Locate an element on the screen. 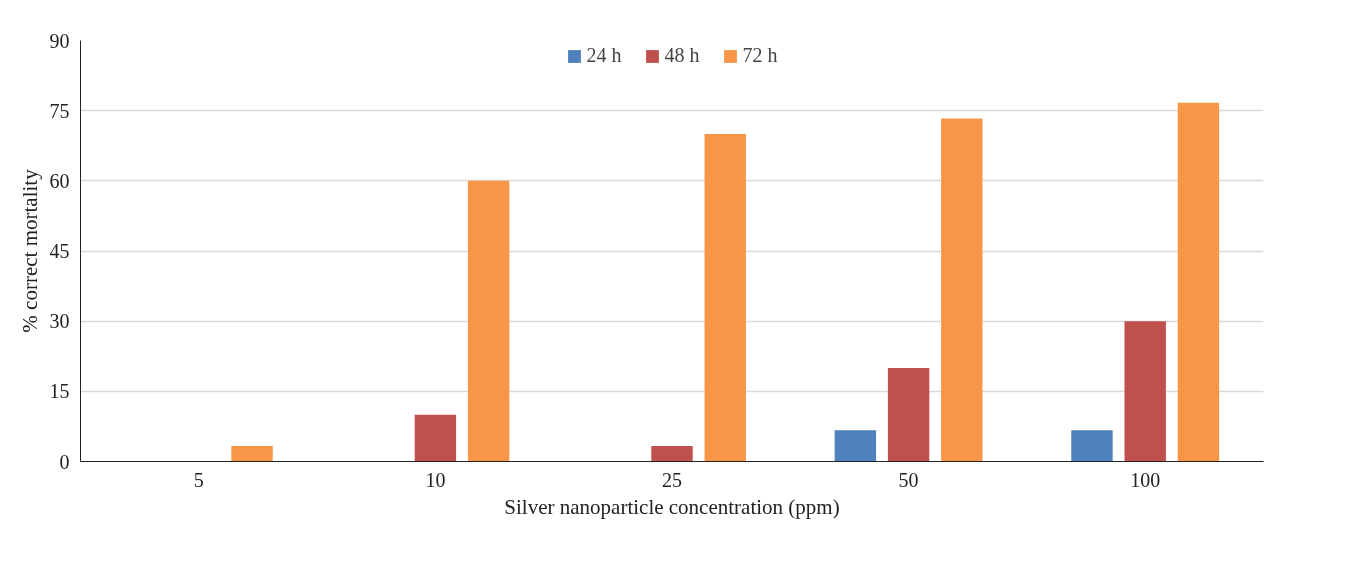  legend-label: 72 h is located at coordinates (760, 55).